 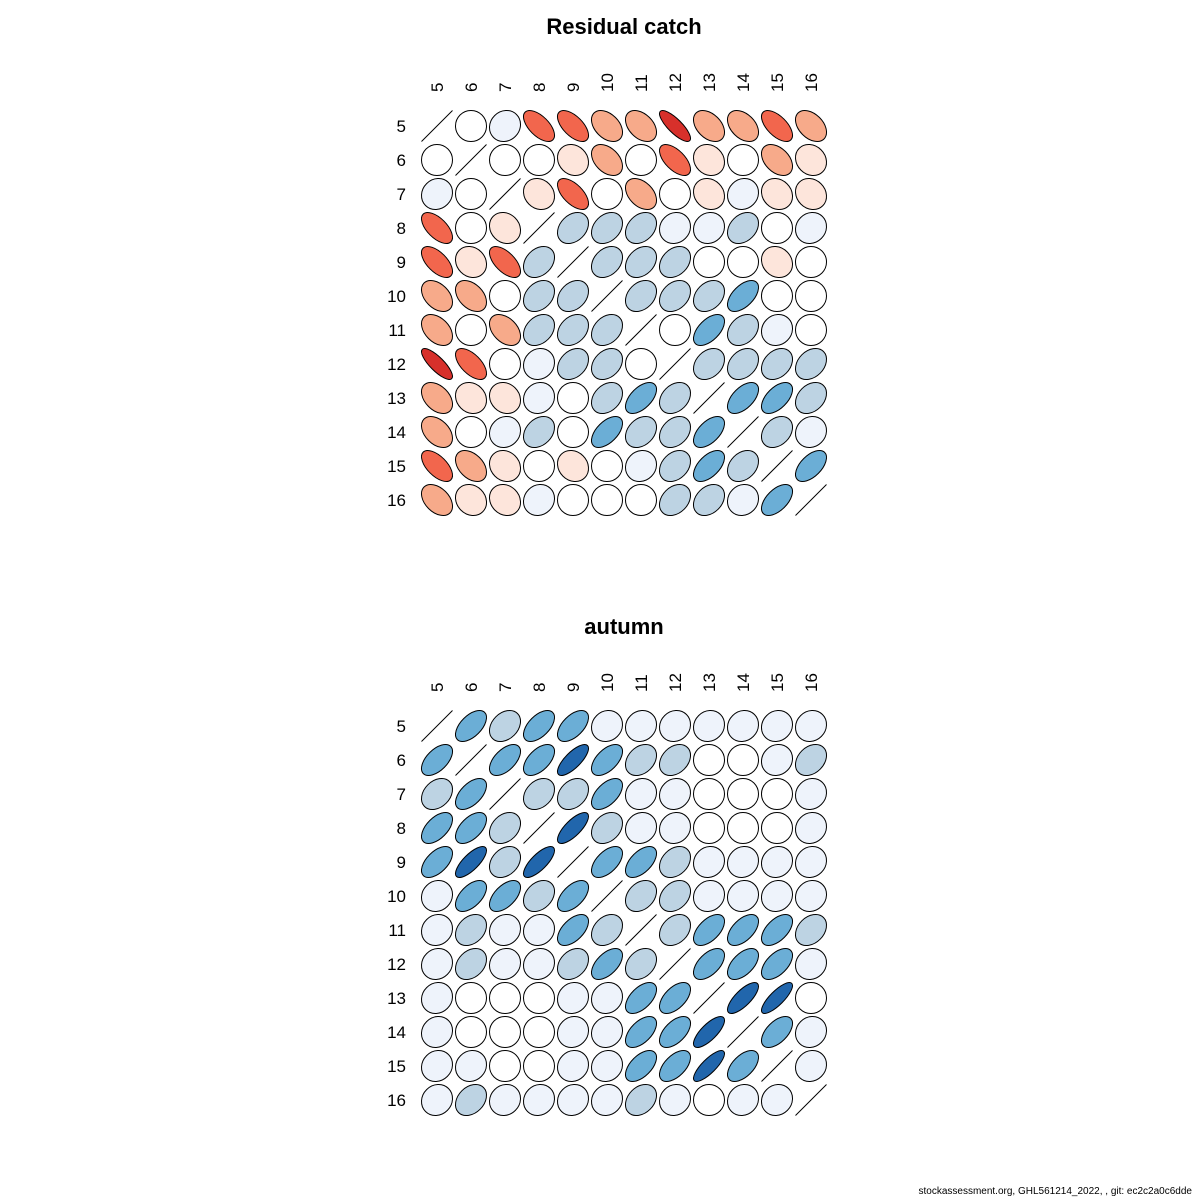 I want to click on column-label: 15, so click(x=777, y=82).